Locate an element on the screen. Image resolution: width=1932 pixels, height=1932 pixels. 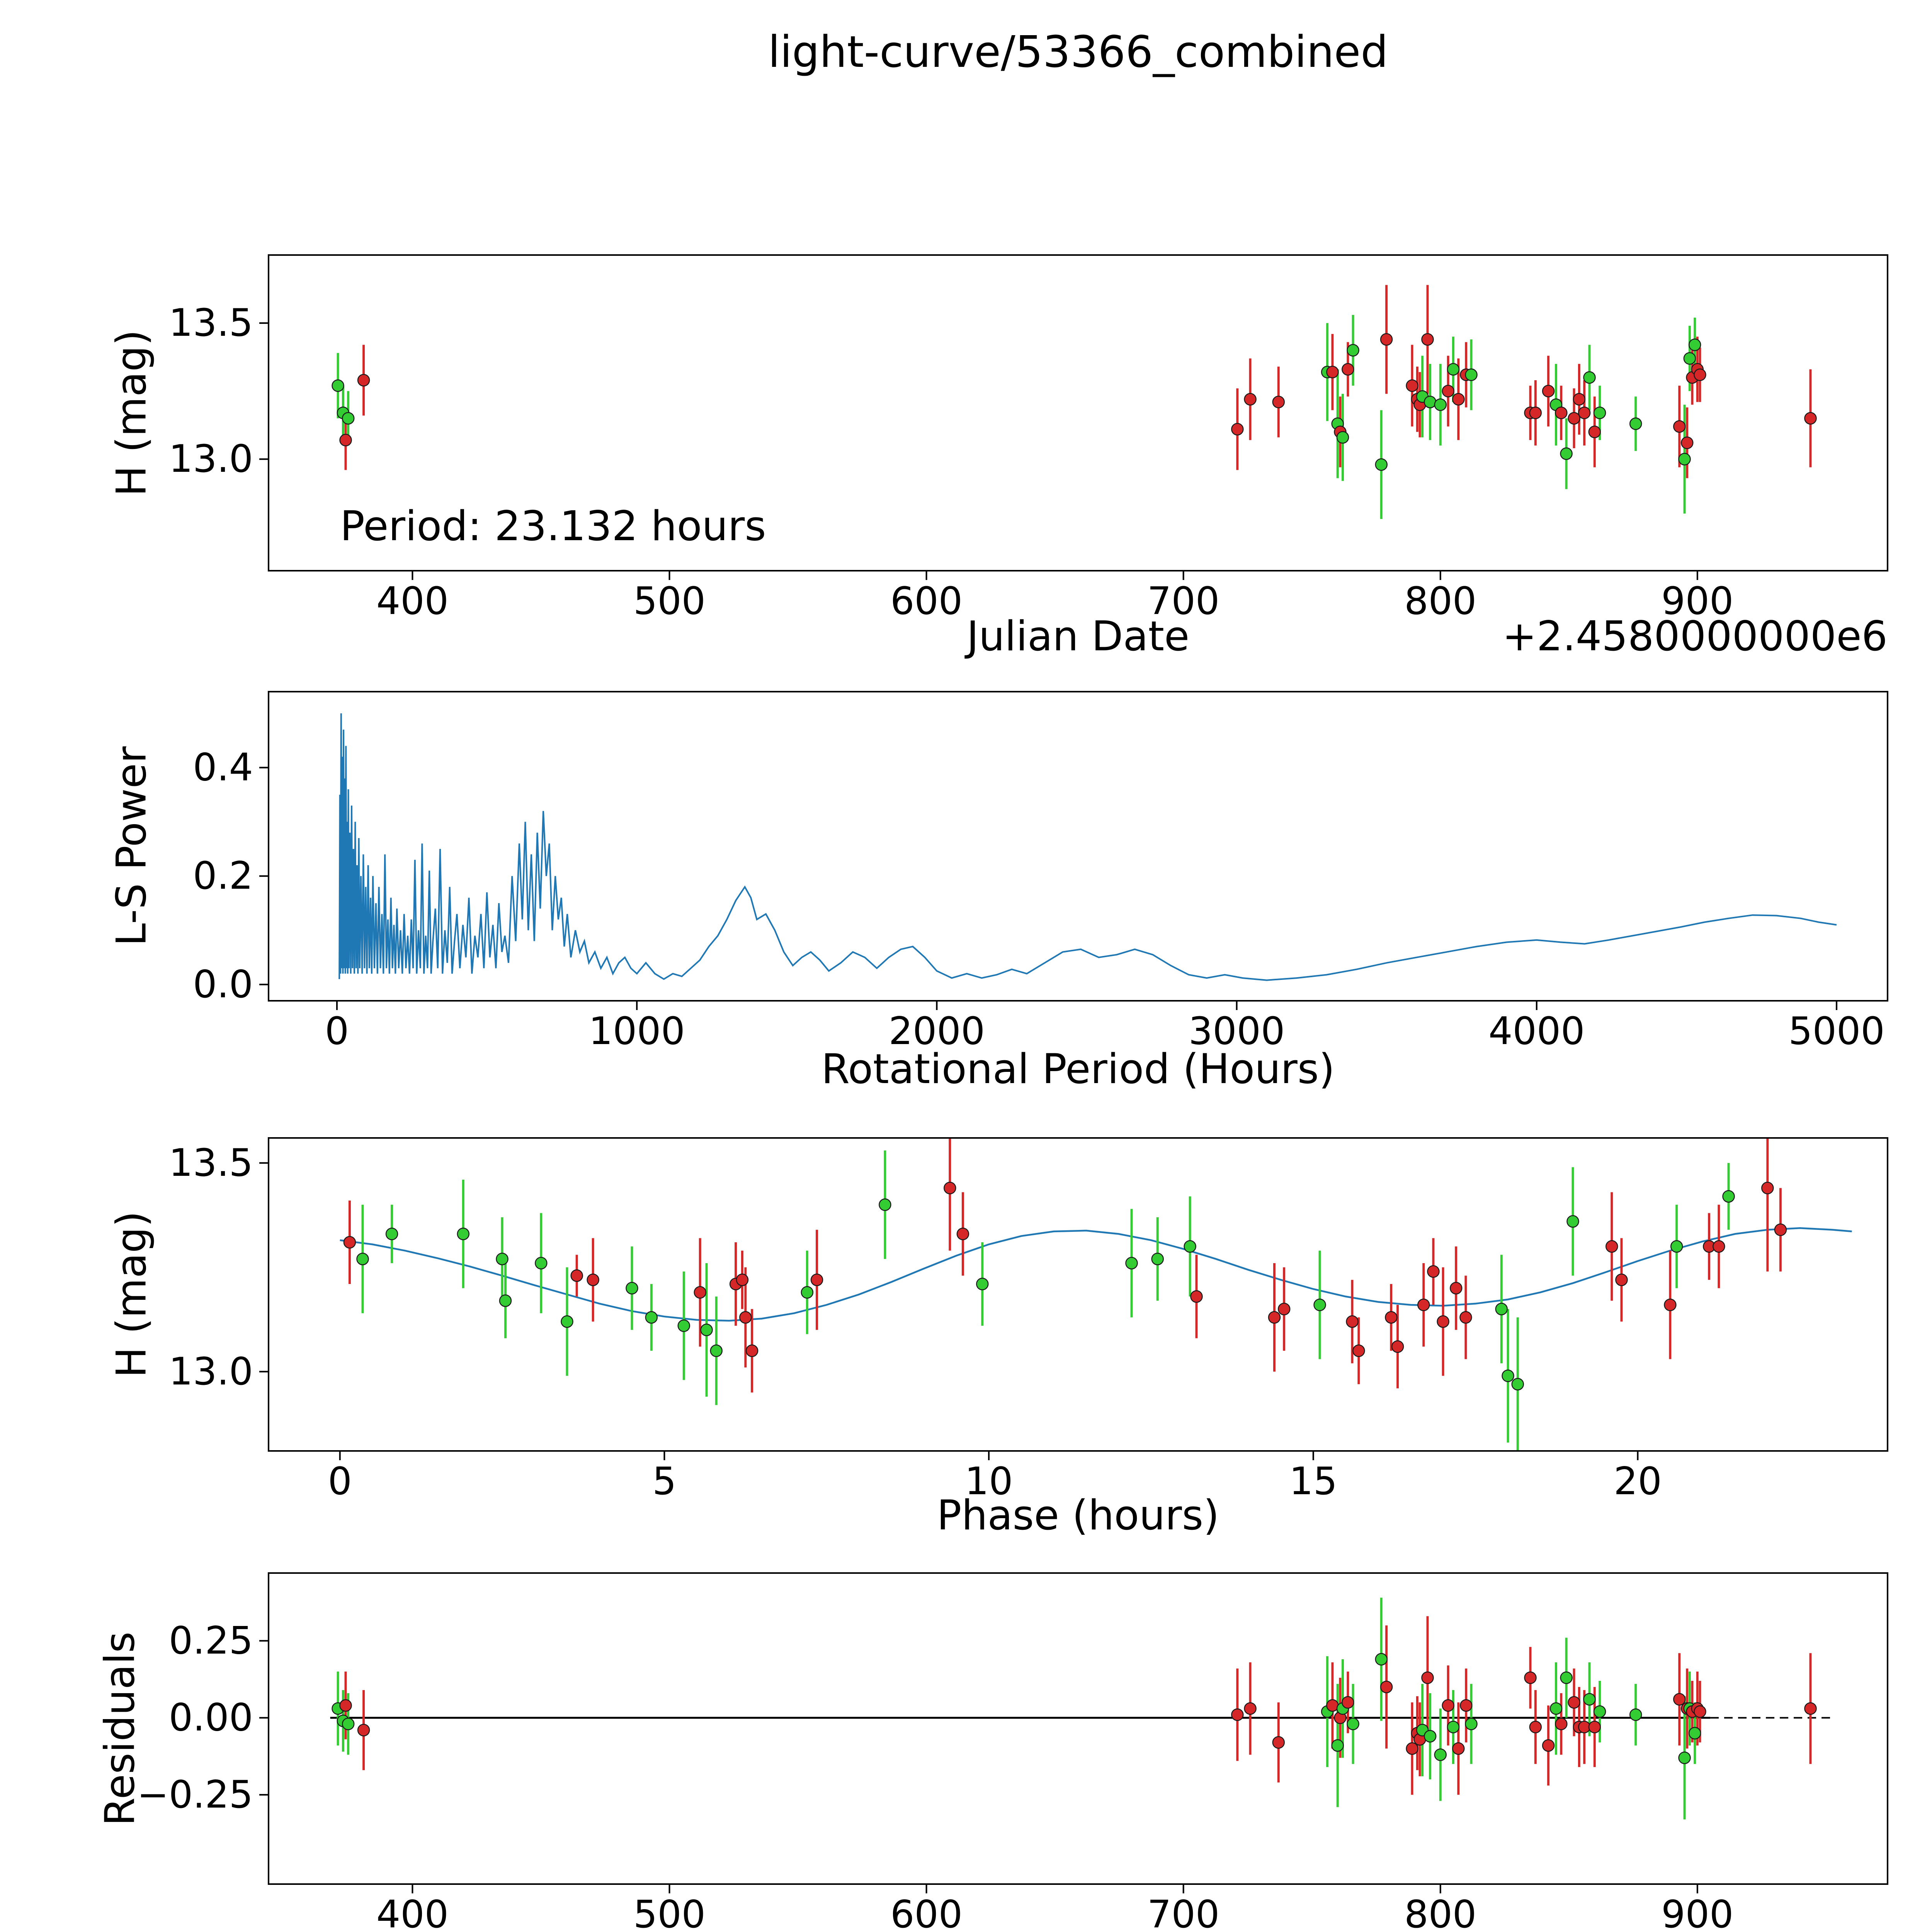
y-tick-label: 0.0 is located at coordinates (223, 985).